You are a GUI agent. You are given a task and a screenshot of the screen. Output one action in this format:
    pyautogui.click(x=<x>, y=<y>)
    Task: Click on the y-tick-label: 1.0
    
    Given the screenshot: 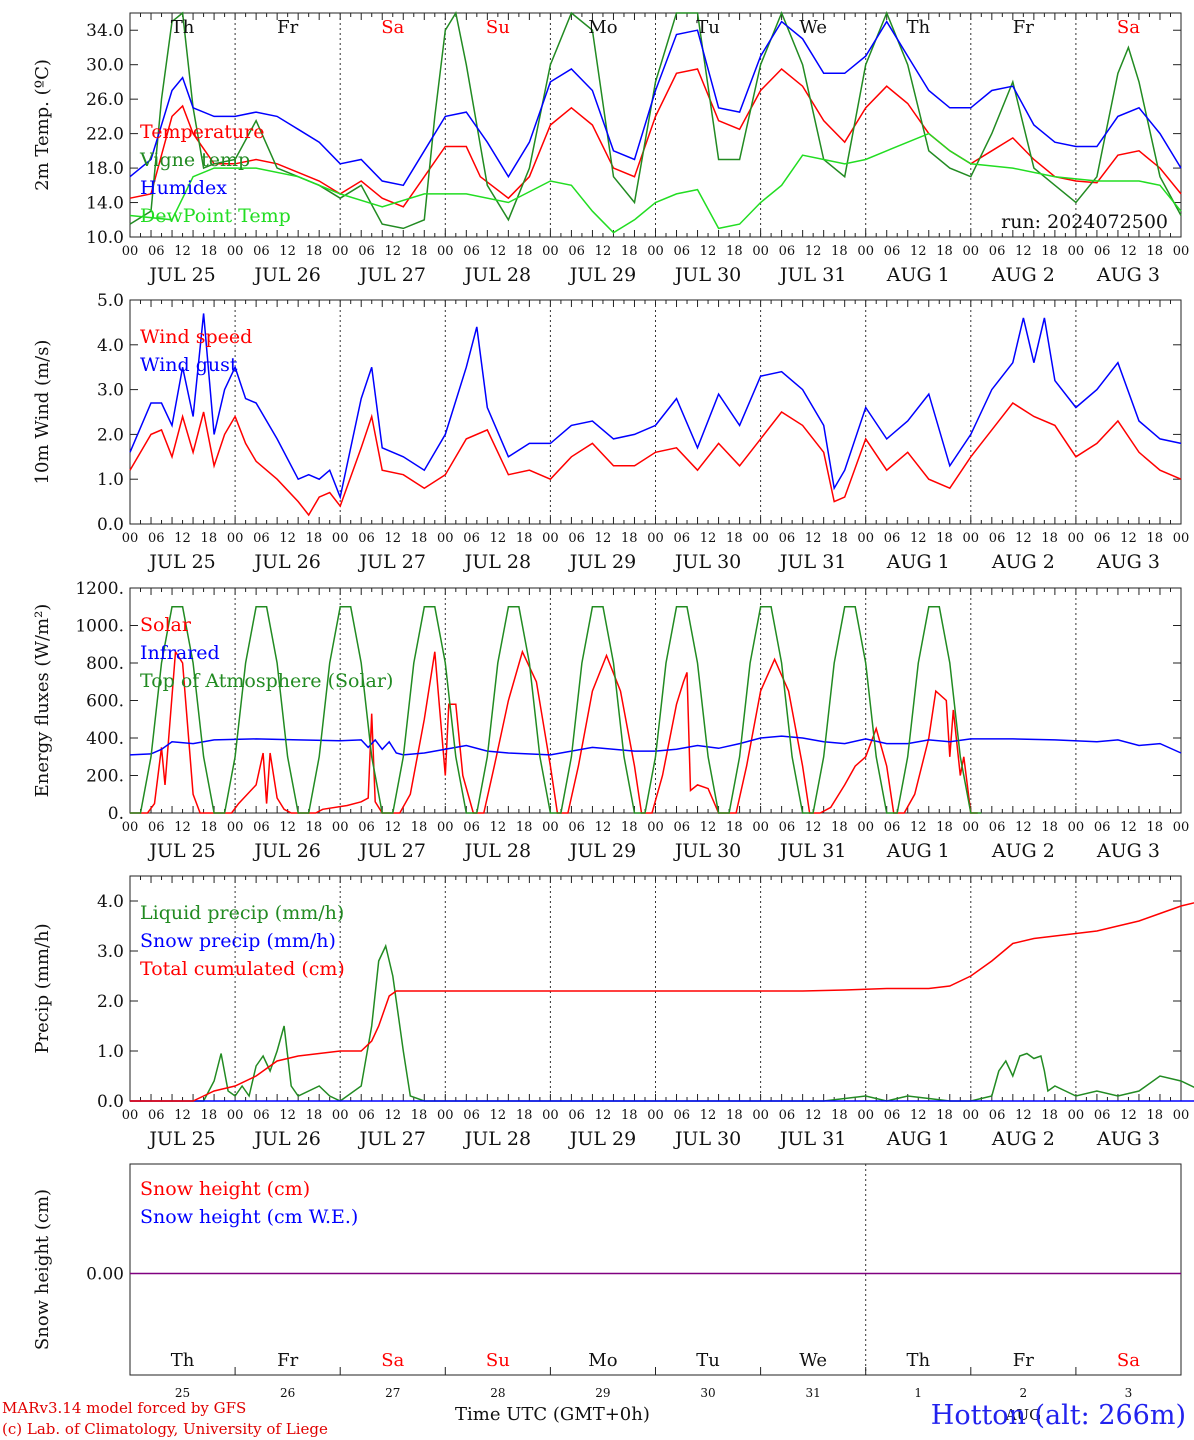 What is the action you would take?
    pyautogui.click(x=110, y=1052)
    